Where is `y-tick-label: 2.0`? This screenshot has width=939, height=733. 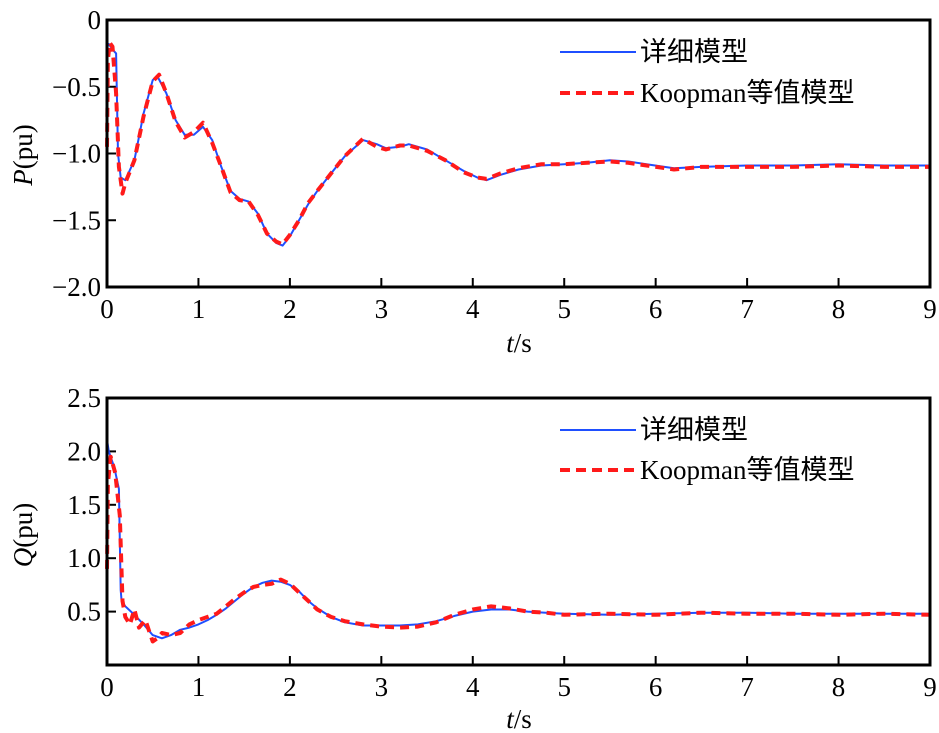
y-tick-label: 2.0 is located at coordinates (84, 451).